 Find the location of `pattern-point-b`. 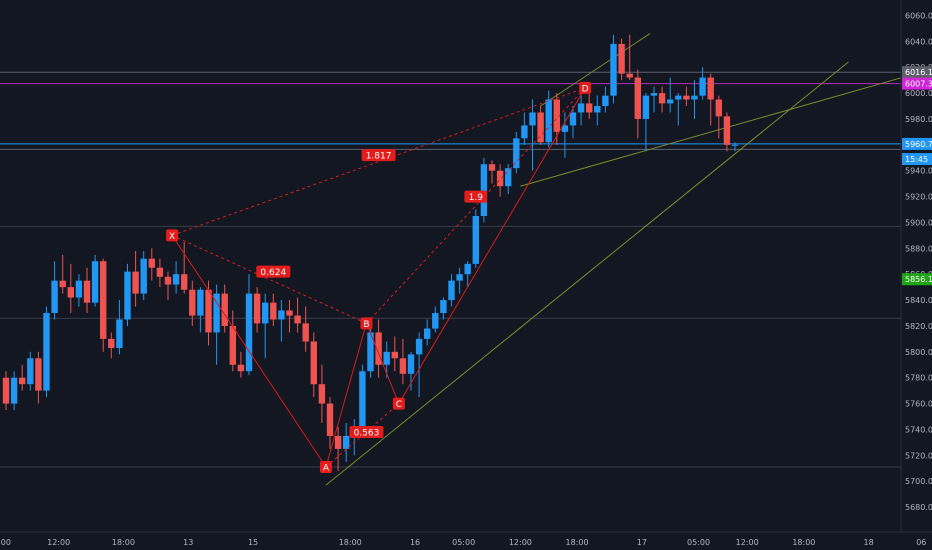

pattern-point-b is located at coordinates (366, 323).